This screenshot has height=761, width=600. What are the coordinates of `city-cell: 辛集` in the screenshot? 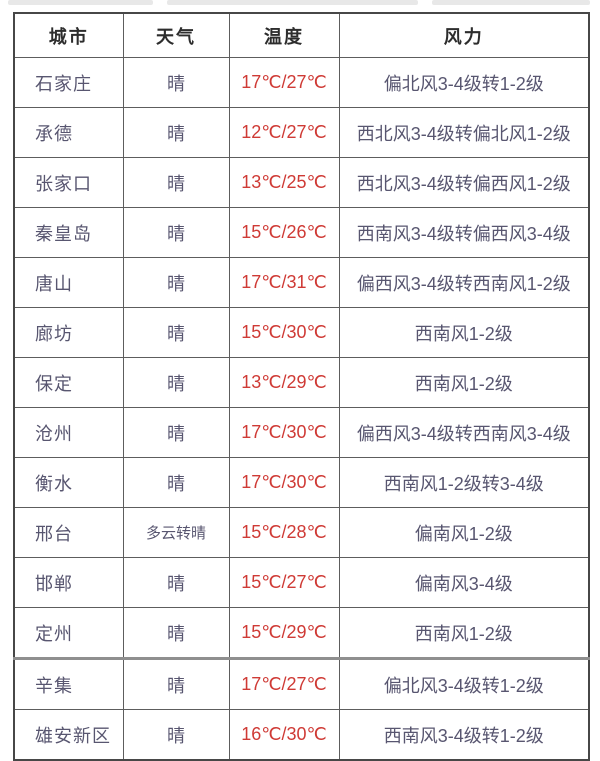 It's located at (68, 683).